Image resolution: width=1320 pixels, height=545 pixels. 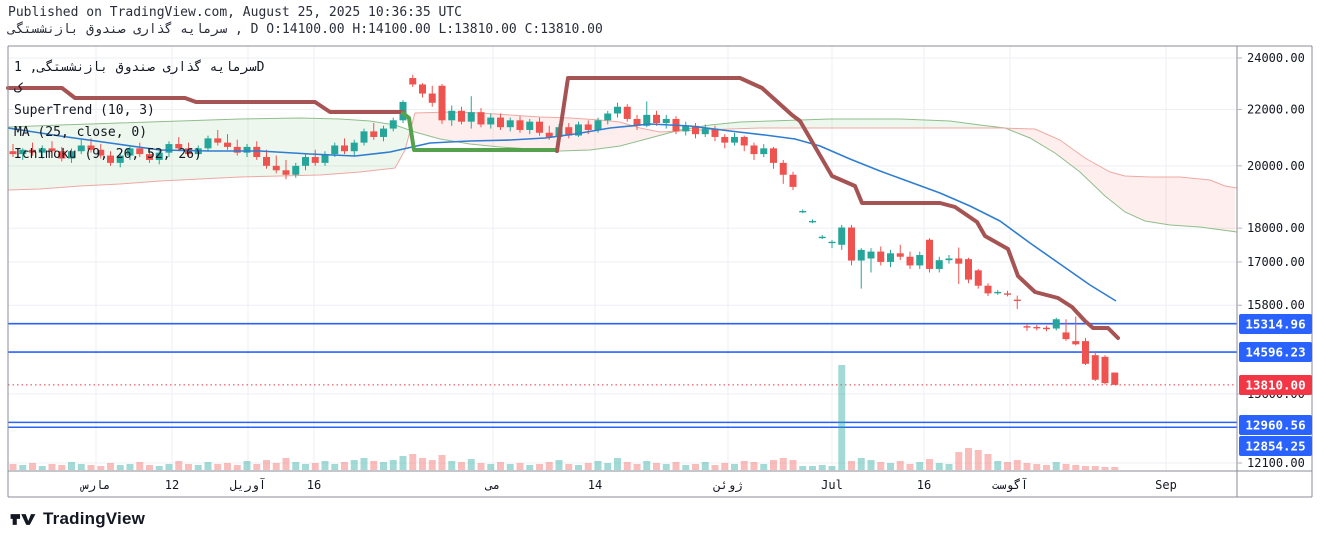 What do you see at coordinates (1276, 109) in the screenshot?
I see `price-tick-label: 22000.00` at bounding box center [1276, 109].